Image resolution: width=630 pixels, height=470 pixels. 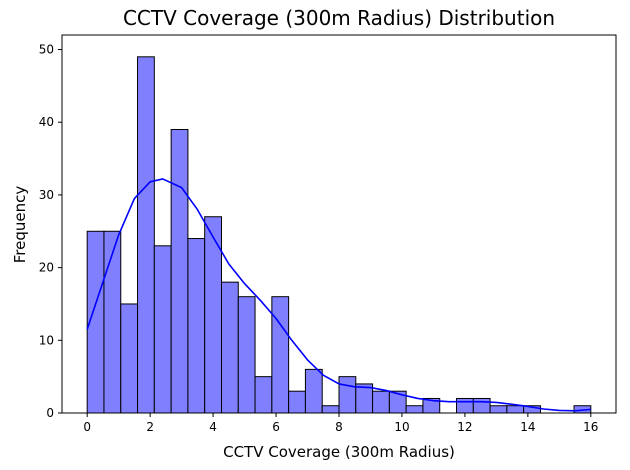 What do you see at coordinates (50, 413) in the screenshot?
I see `y-tick-label-0: 0` at bounding box center [50, 413].